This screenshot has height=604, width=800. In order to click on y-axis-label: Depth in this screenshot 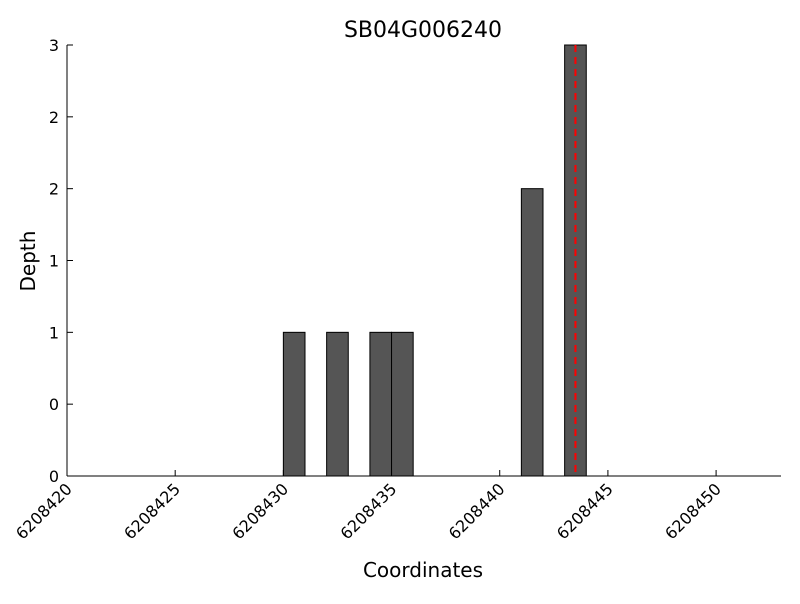, I will do `click(28, 261)`.